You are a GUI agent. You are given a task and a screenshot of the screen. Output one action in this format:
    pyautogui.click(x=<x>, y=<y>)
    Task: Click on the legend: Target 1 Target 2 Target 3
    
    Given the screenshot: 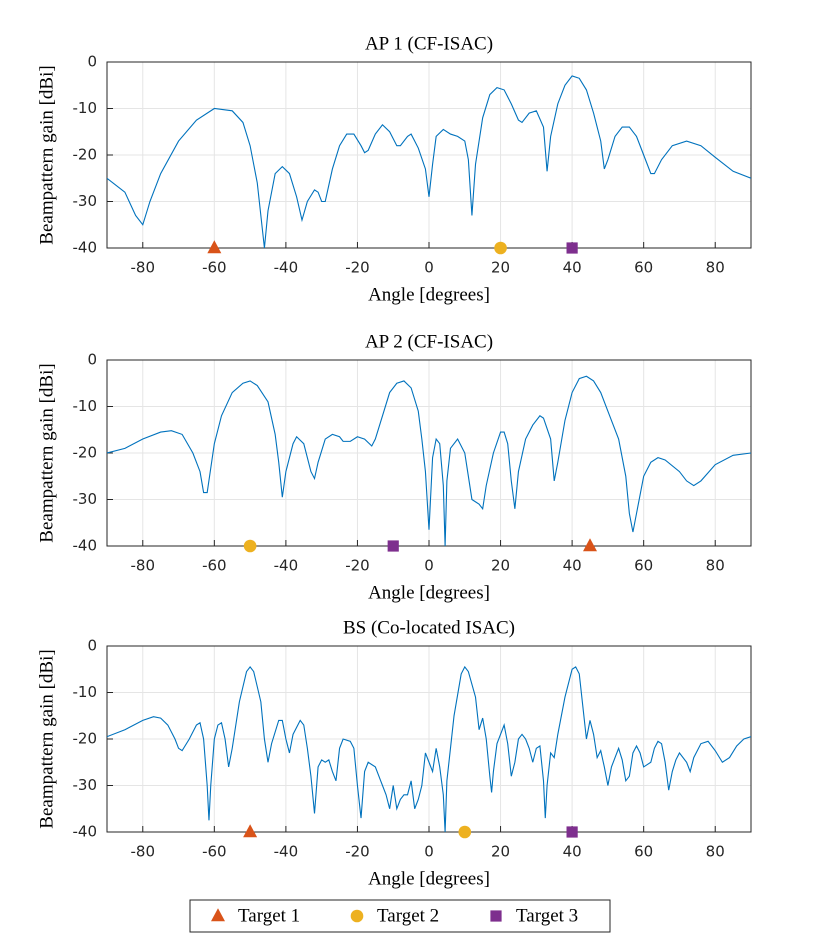 What is the action you would take?
    pyautogui.click(x=400, y=916)
    